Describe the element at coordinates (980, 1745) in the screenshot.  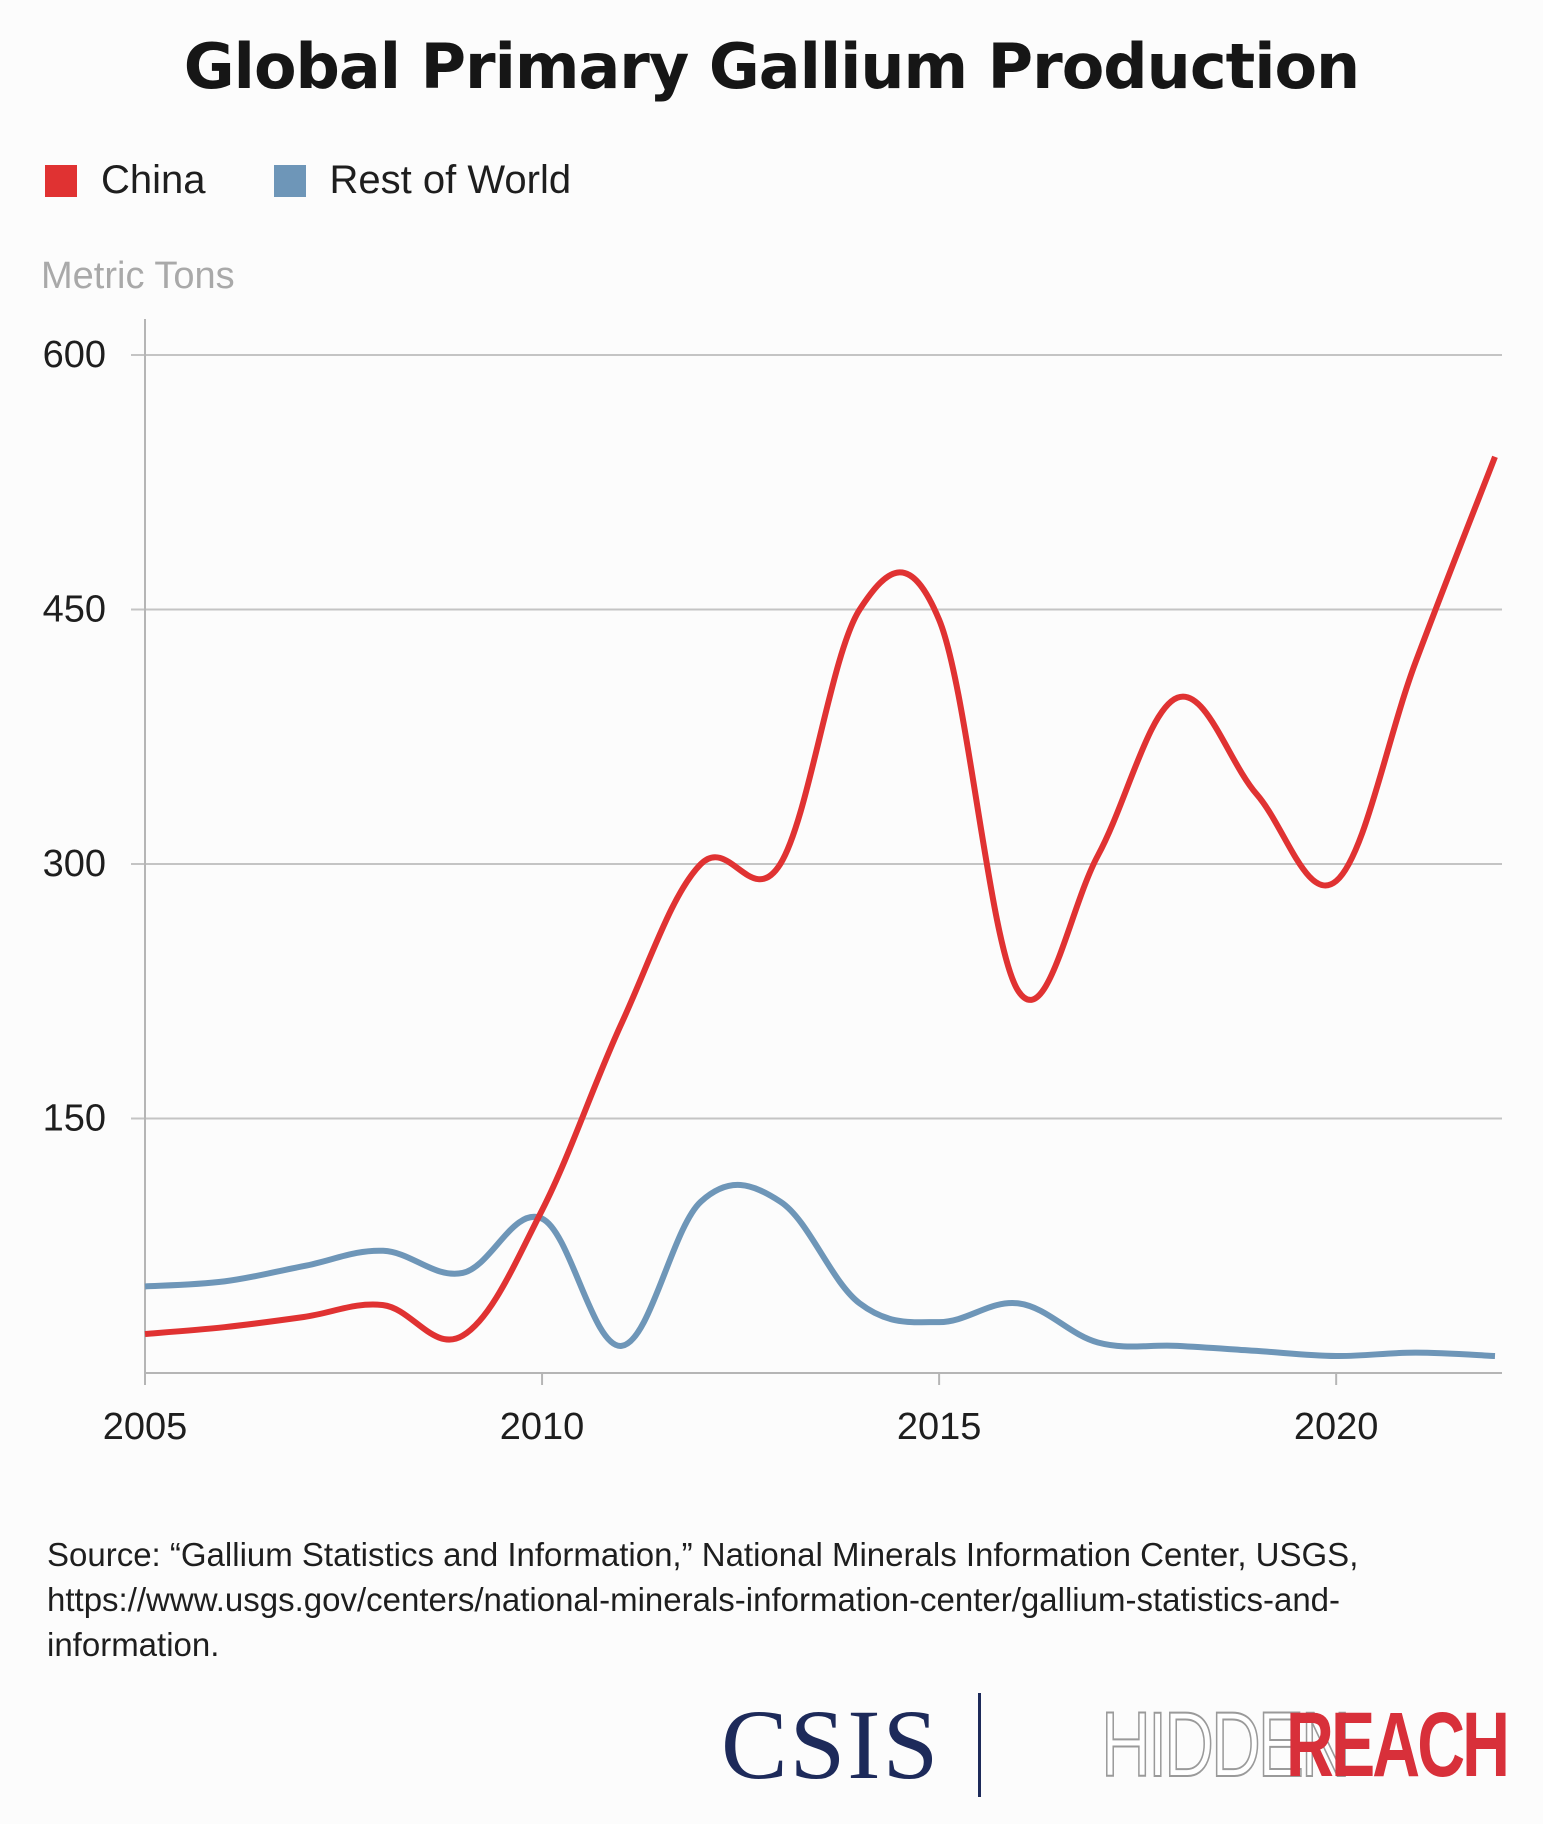
I see `logo-divider` at that location.